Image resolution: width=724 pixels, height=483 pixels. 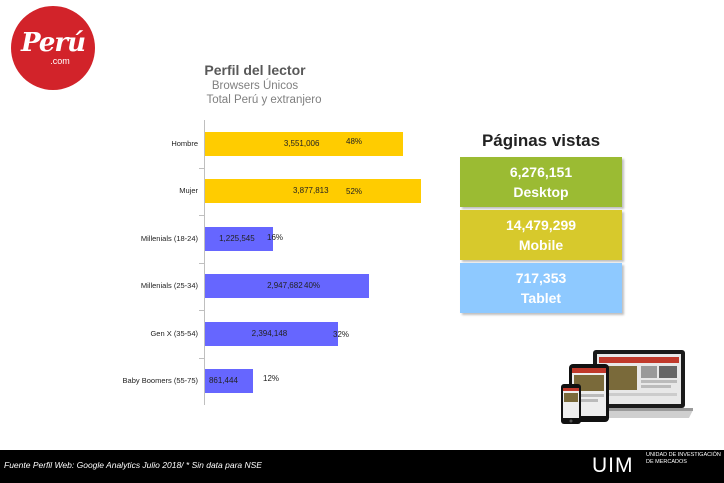 What do you see at coordinates (541, 182) in the screenshot?
I see `page-views-desktop-card: 6,276,151 Desktop` at bounding box center [541, 182].